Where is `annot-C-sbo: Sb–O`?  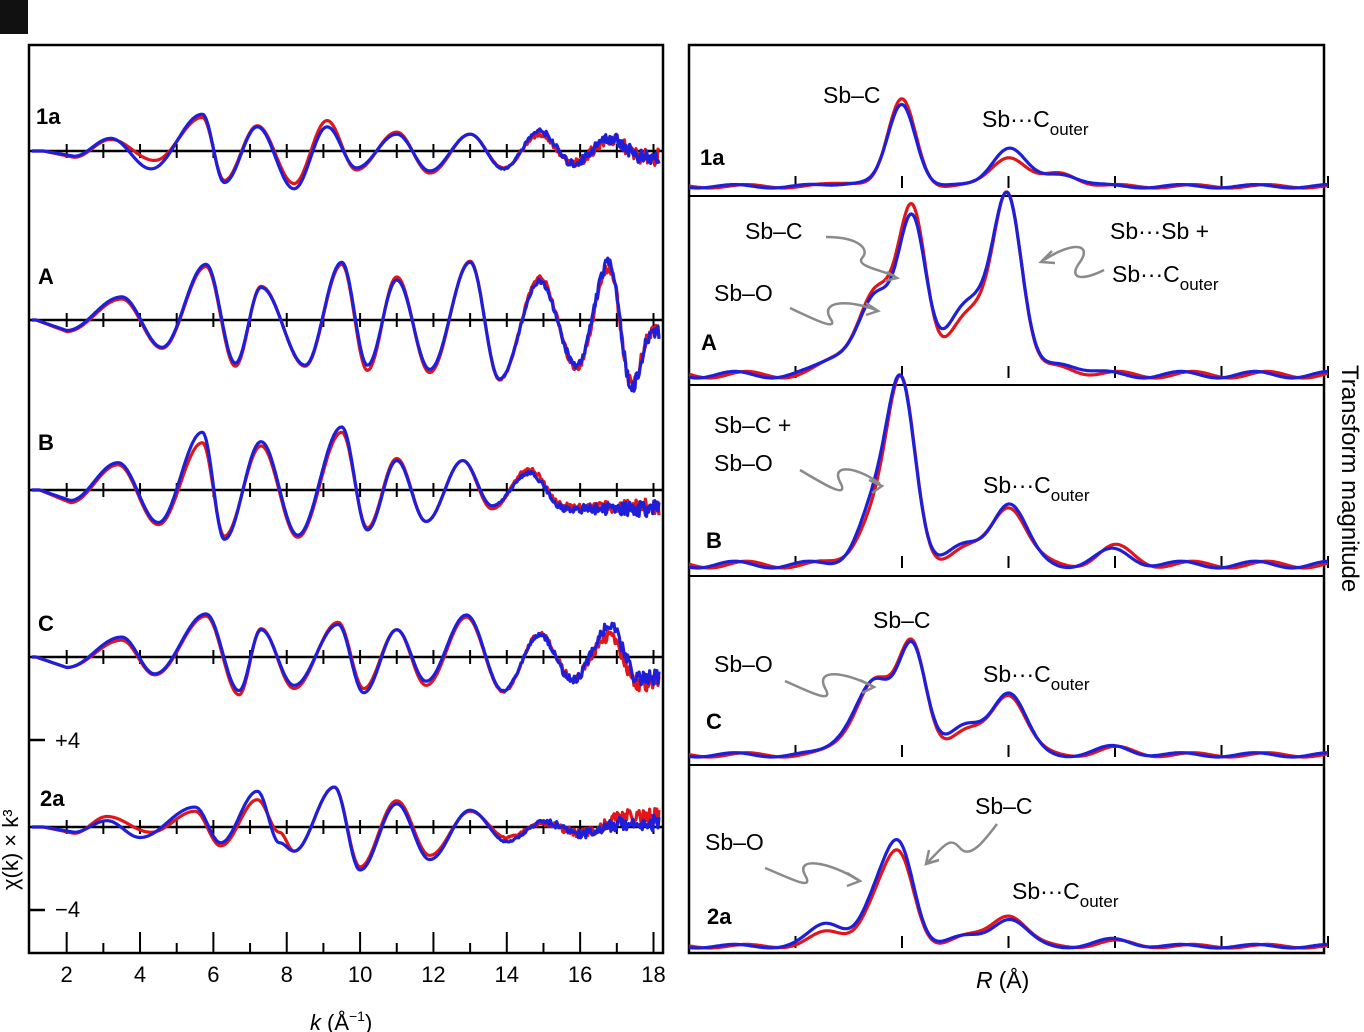 annot-C-sbo: Sb–O is located at coordinates (743, 664).